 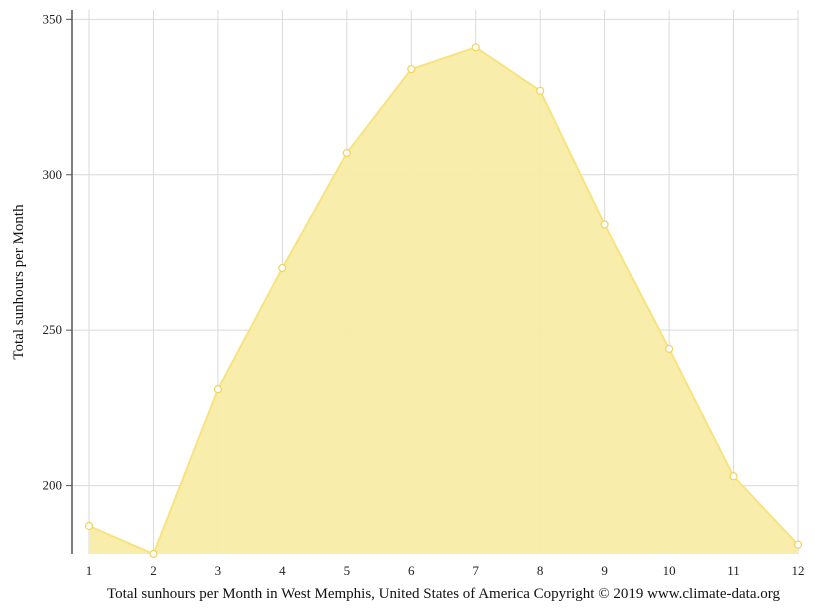 What do you see at coordinates (53, 485) in the screenshot?
I see `y-tick-label-200: 200` at bounding box center [53, 485].